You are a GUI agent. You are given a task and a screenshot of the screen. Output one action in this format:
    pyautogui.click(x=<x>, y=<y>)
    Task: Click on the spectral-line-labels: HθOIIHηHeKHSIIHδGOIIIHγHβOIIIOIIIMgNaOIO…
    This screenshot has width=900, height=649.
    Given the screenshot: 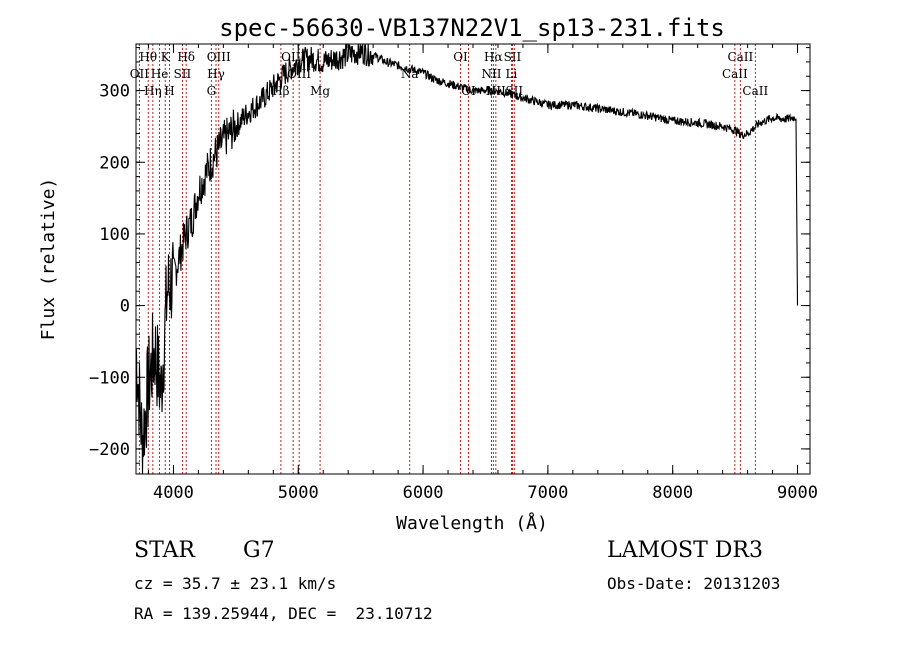 What is the action you would take?
    pyautogui.click(x=449, y=74)
    